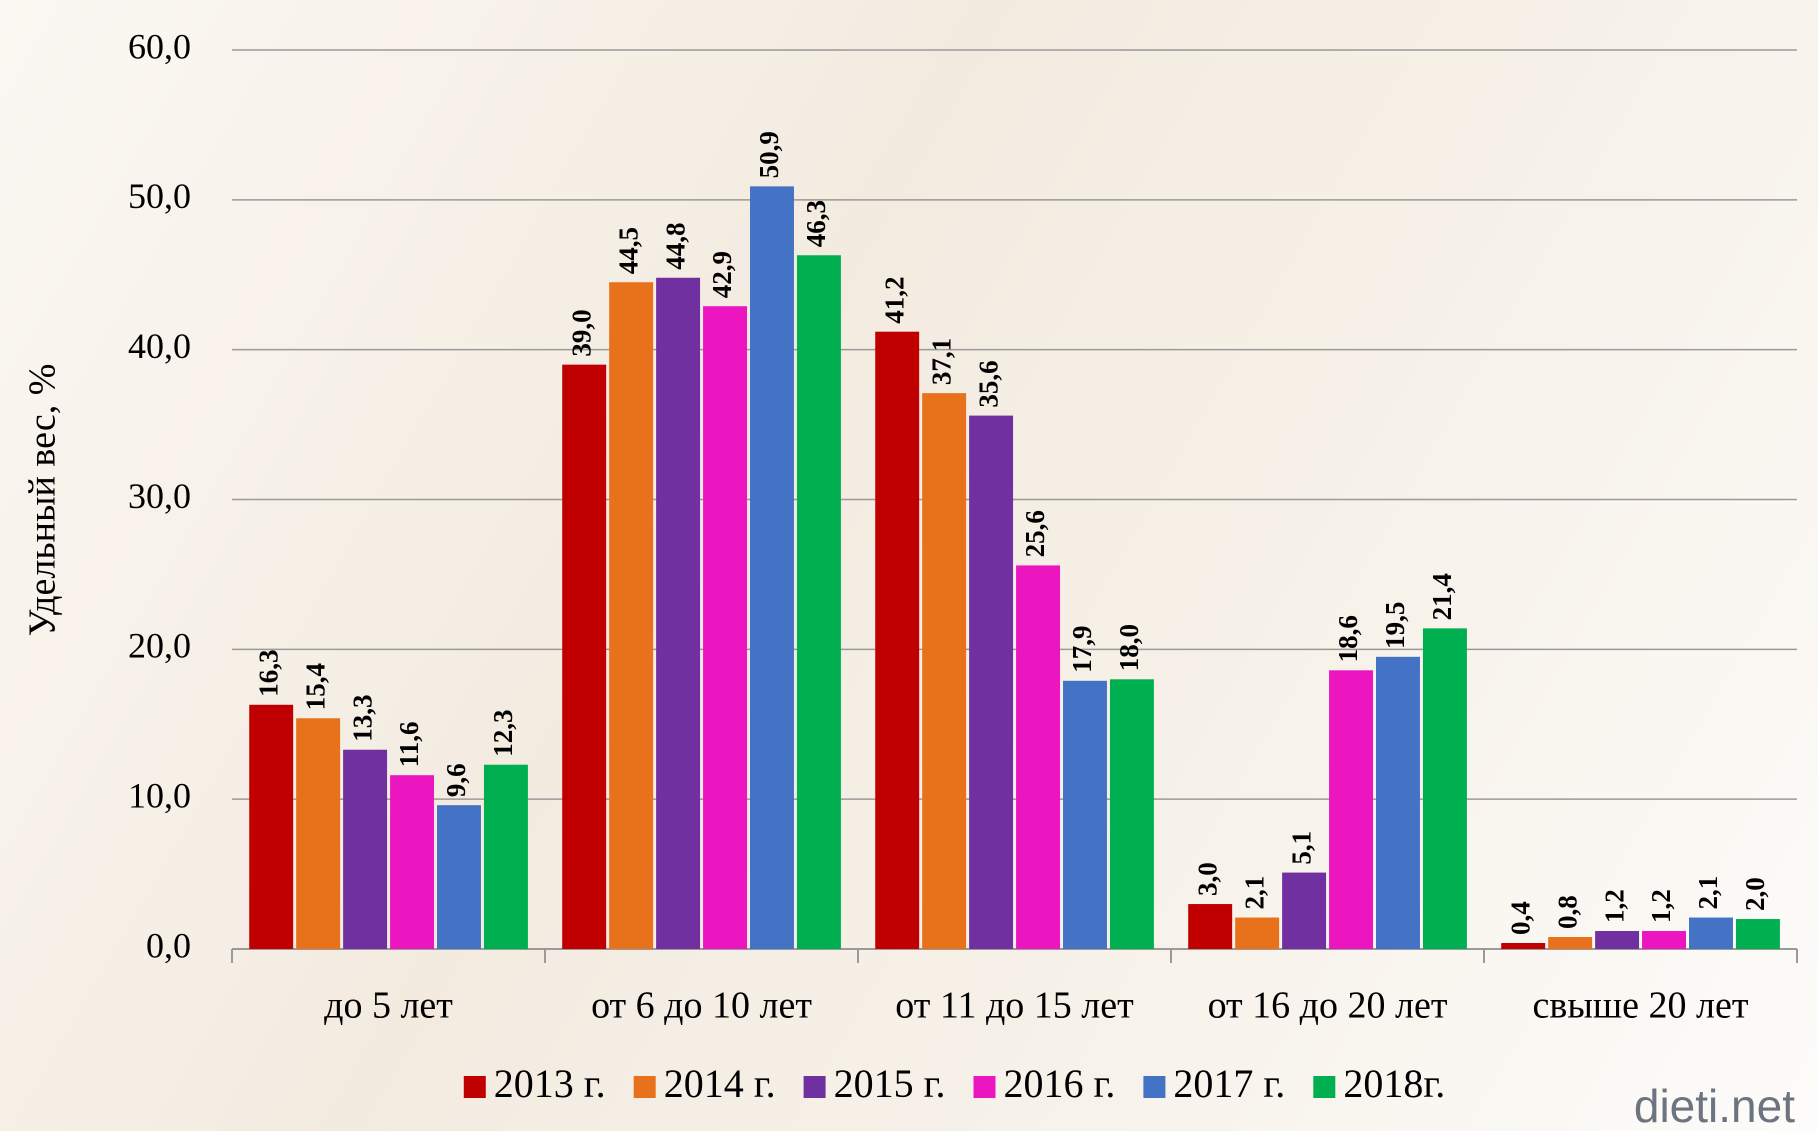 Image resolution: width=1818 pixels, height=1131 pixels. What do you see at coordinates (941, 361) in the screenshot?
I see `value-label: 37,1` at bounding box center [941, 361].